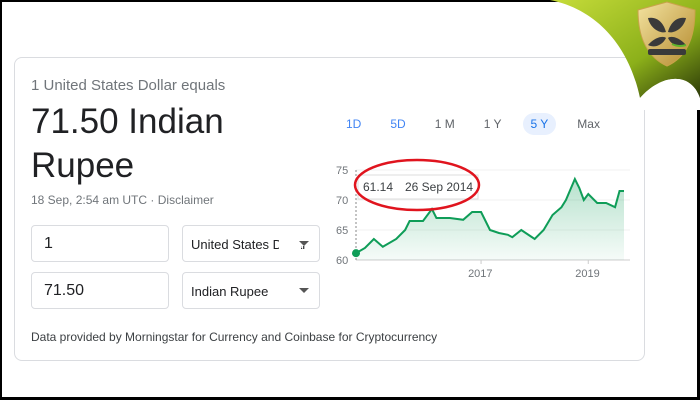  What do you see at coordinates (185, 200) in the screenshot?
I see `disclaimer-link: Disclaimer` at bounding box center [185, 200].